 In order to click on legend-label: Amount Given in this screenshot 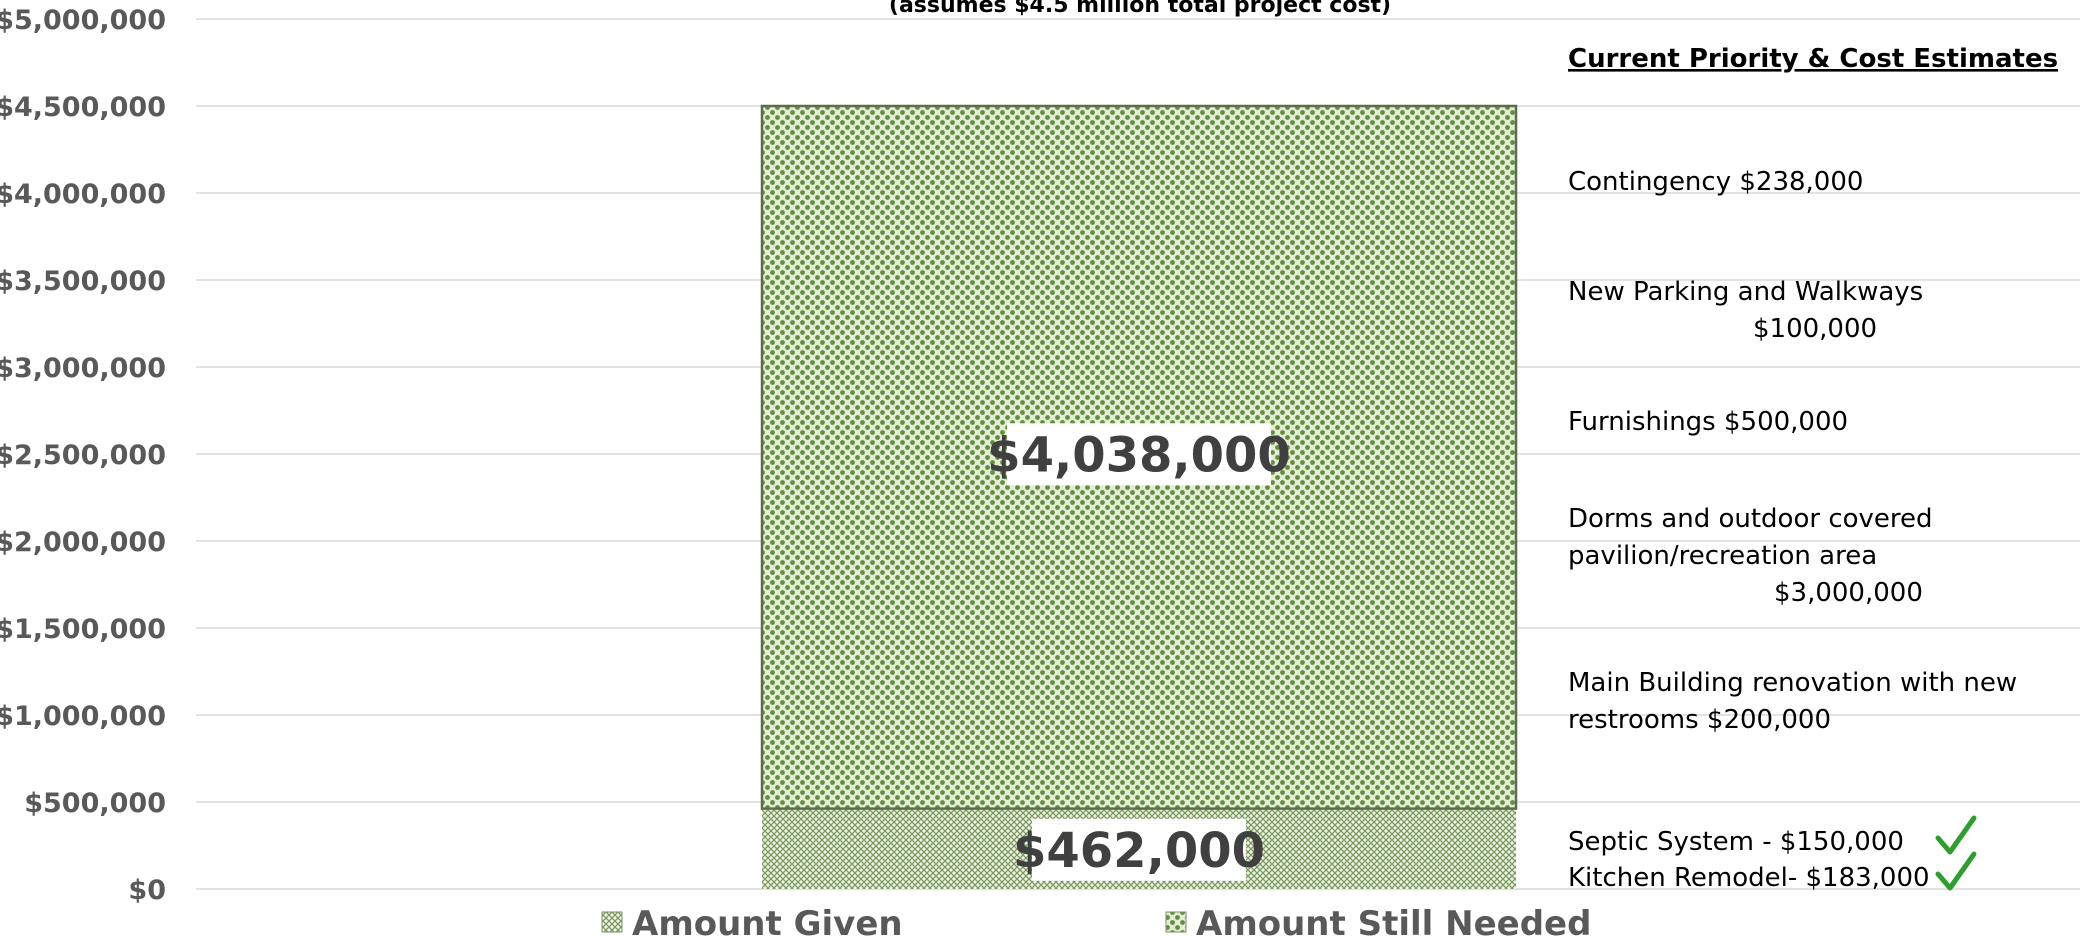, I will do `click(767, 924)`.